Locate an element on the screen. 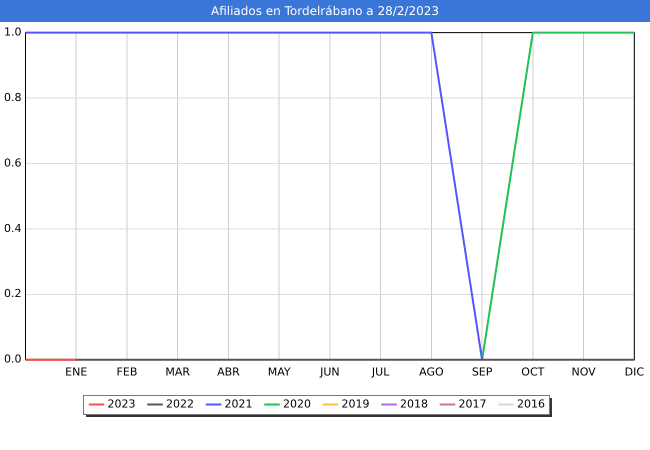  x-tick-label: DIC is located at coordinates (634, 371).